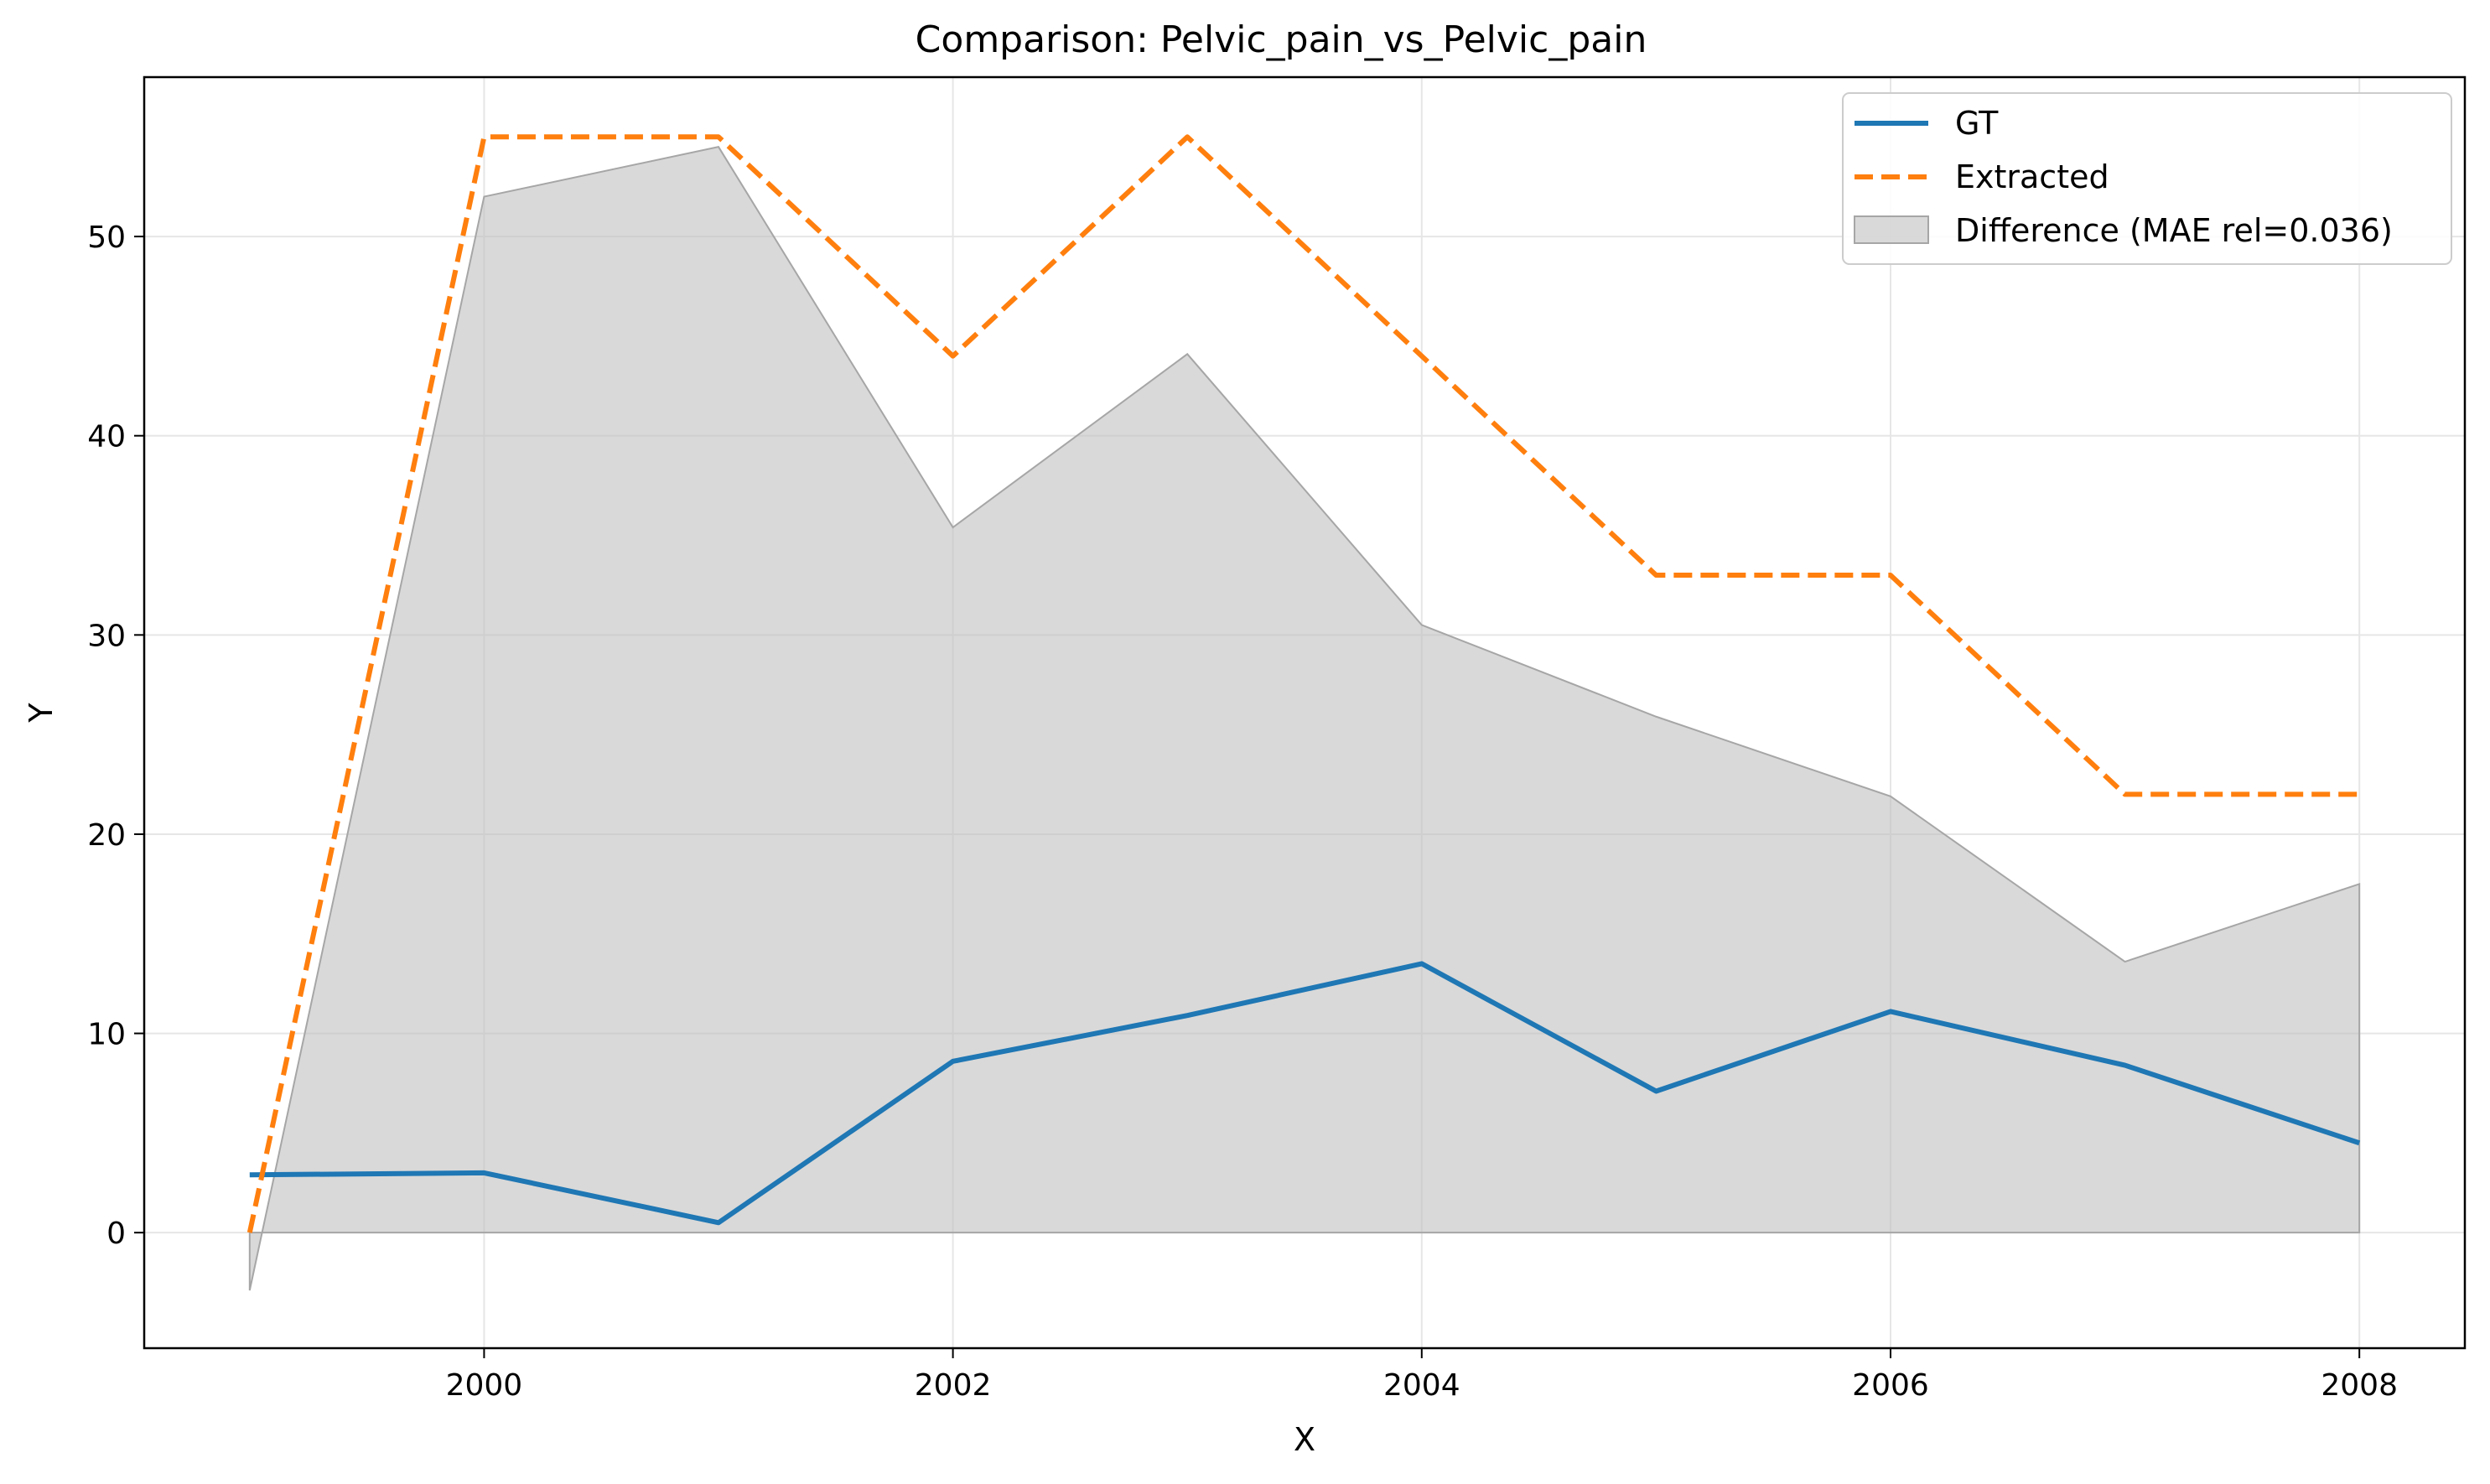  Describe the element at coordinates (484, 1385) in the screenshot. I see `x-tick-label-2000: 2000` at that location.